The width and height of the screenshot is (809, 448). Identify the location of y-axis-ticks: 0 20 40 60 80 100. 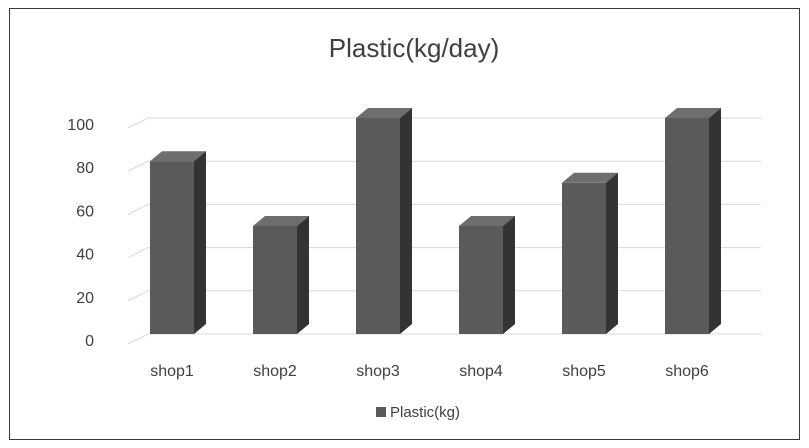
(80, 233).